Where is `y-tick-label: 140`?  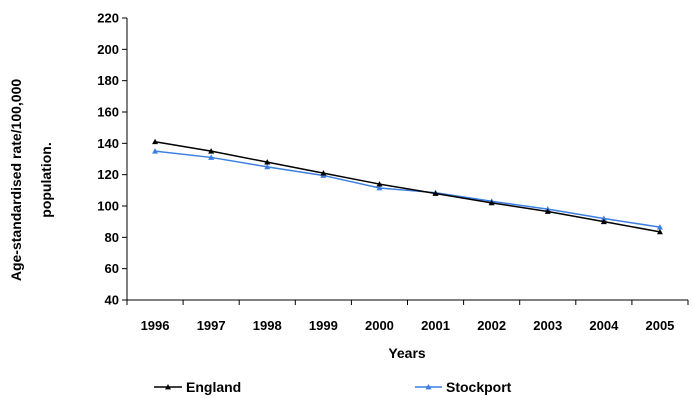 y-tick-label: 140 is located at coordinates (108, 143).